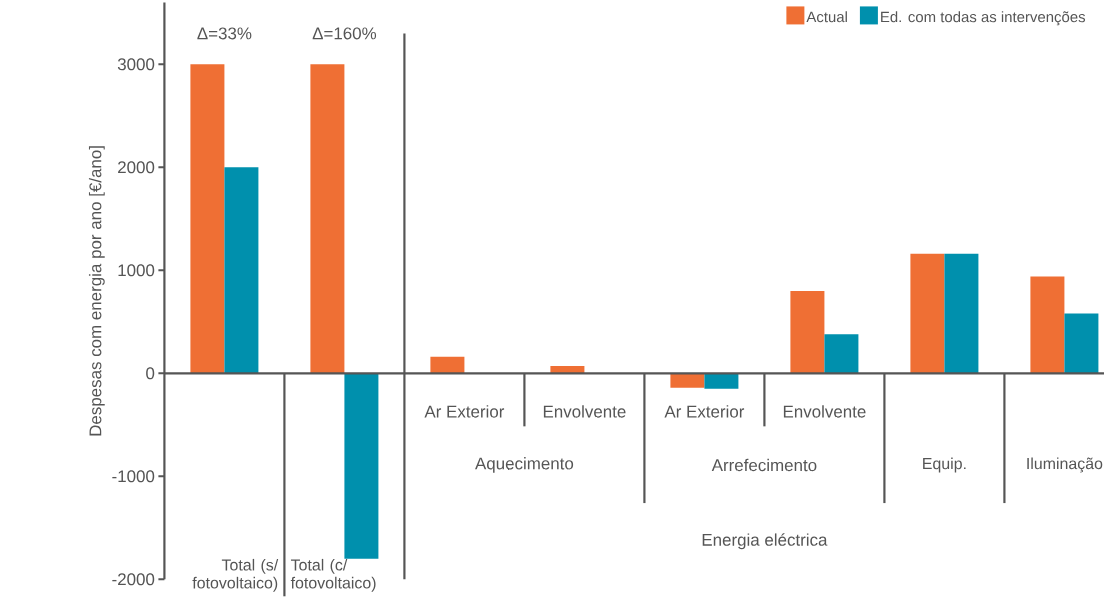 The image size is (1104, 603). What do you see at coordinates (764, 465) in the screenshot?
I see `annotation: Arrefecimento` at bounding box center [764, 465].